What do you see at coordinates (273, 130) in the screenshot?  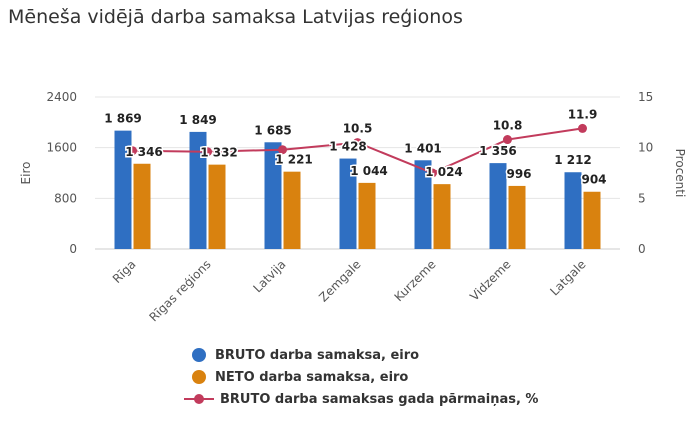 I see `data-label-bruto: 1 685` at bounding box center [273, 130].